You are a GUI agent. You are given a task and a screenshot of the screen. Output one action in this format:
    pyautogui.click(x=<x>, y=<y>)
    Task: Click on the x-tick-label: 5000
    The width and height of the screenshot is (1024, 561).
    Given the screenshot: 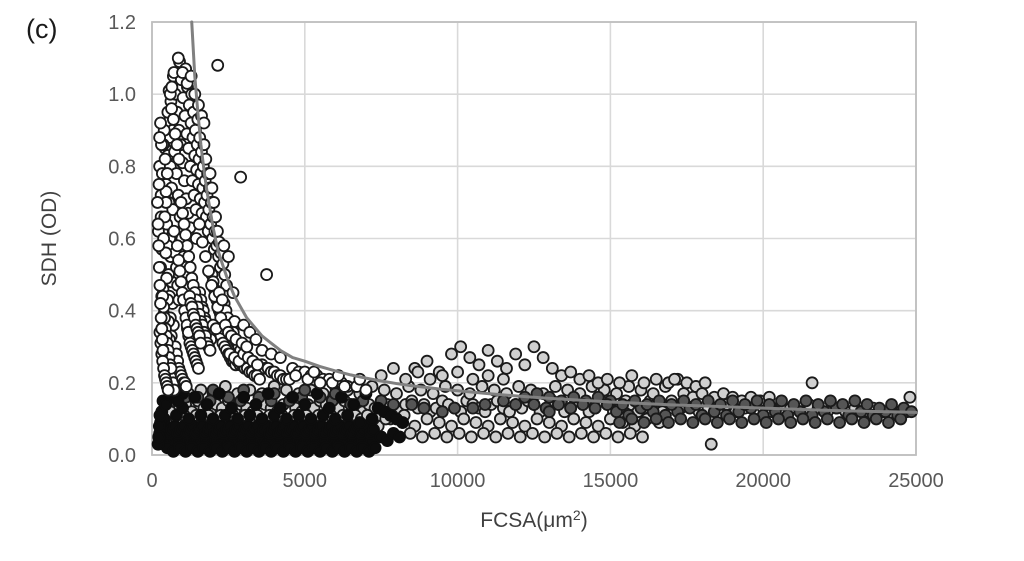 What is the action you would take?
    pyautogui.click(x=305, y=481)
    